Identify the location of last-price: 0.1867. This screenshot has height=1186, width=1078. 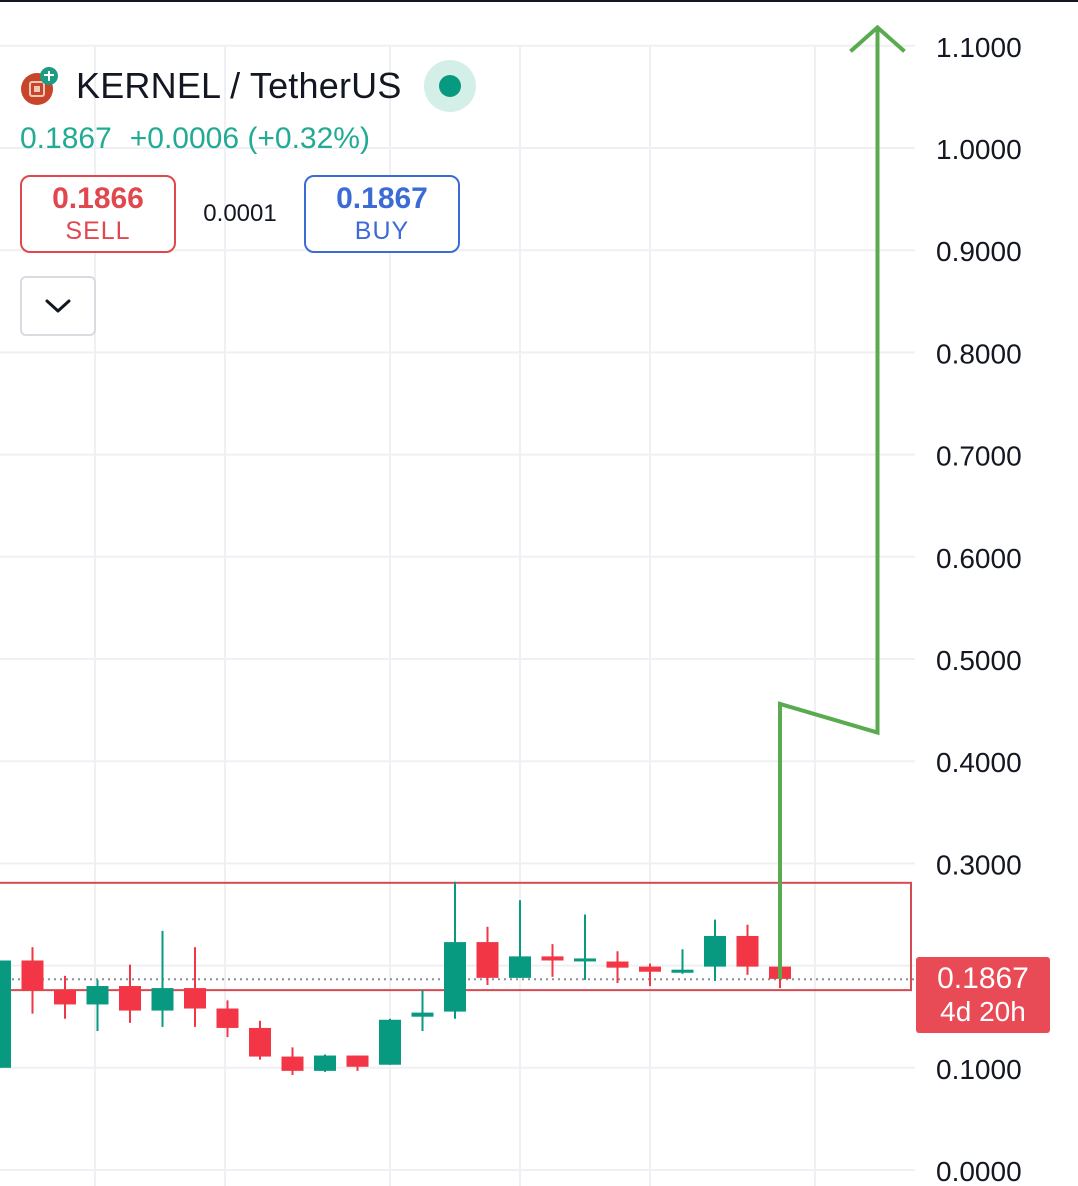
(66, 138).